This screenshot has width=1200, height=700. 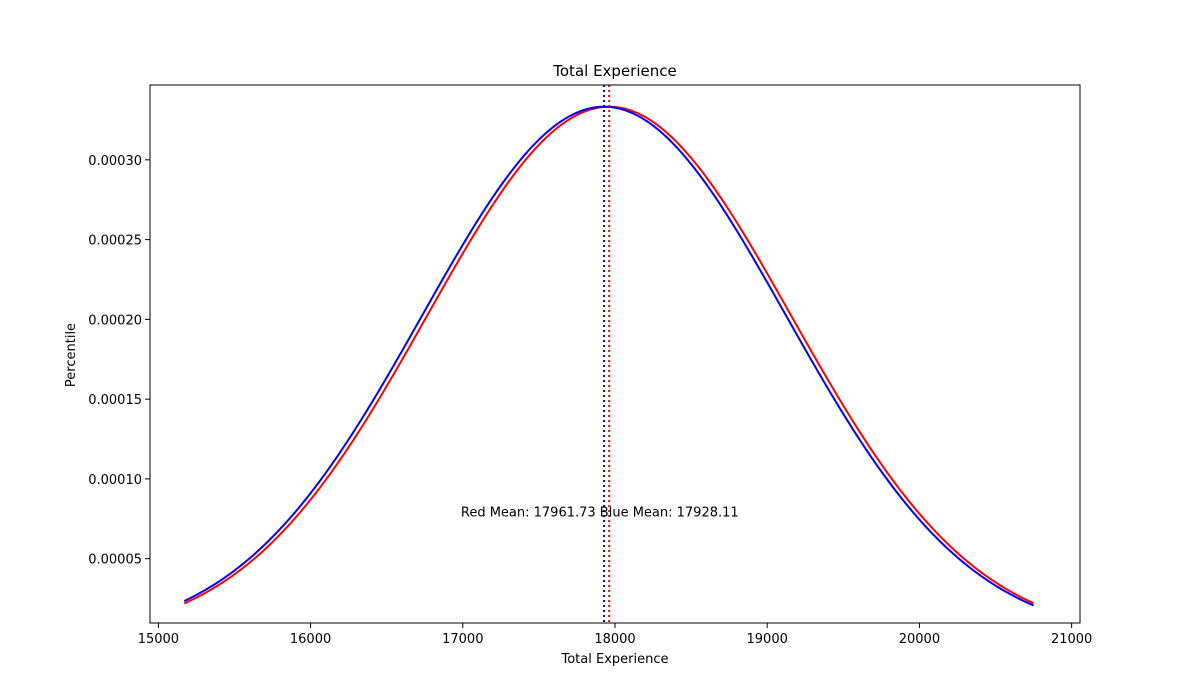 What do you see at coordinates (767, 639) in the screenshot?
I see `x-tick-label: 19000` at bounding box center [767, 639].